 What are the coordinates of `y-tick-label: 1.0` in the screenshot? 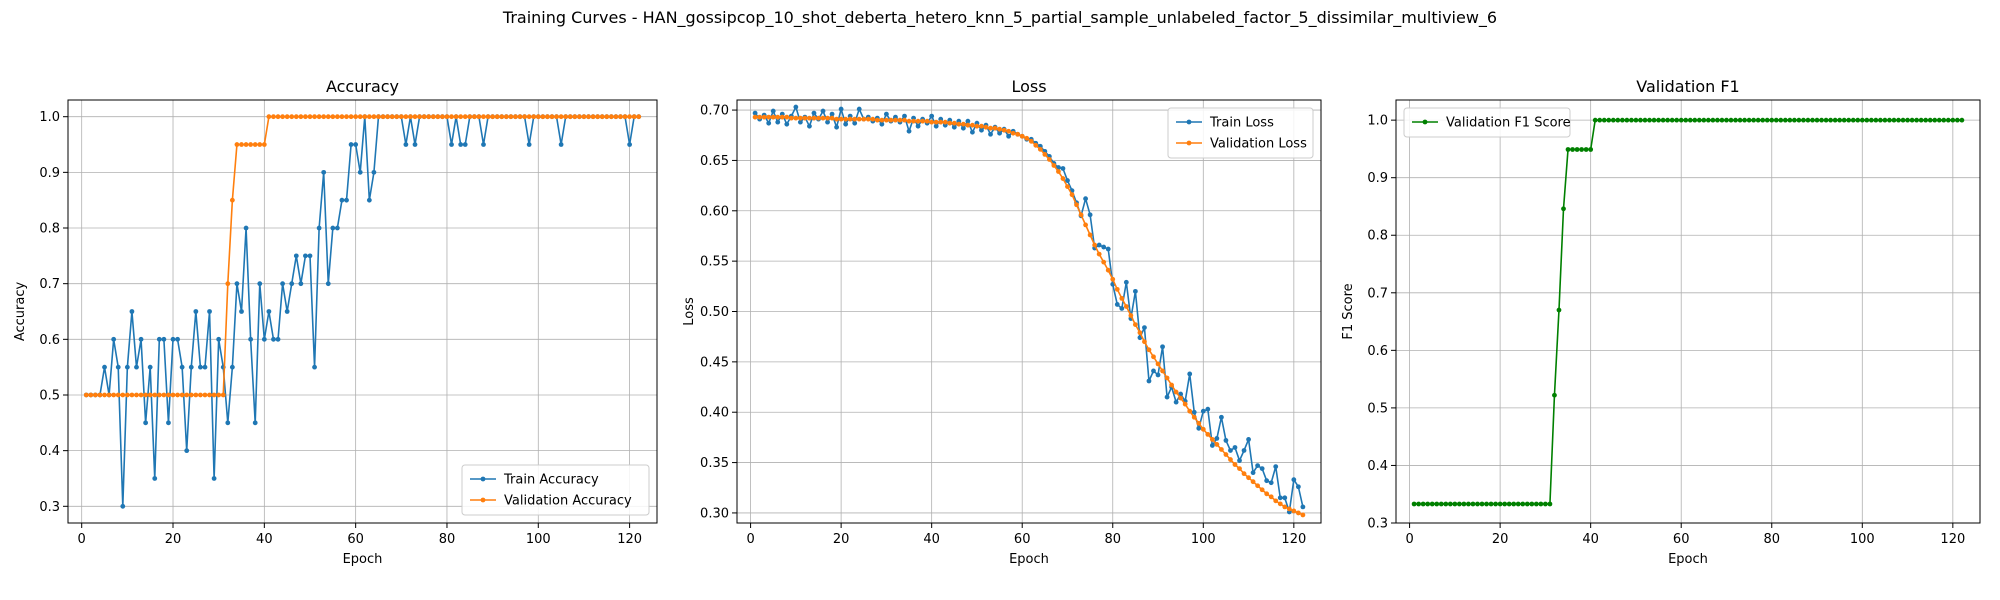 It's located at (49, 117).